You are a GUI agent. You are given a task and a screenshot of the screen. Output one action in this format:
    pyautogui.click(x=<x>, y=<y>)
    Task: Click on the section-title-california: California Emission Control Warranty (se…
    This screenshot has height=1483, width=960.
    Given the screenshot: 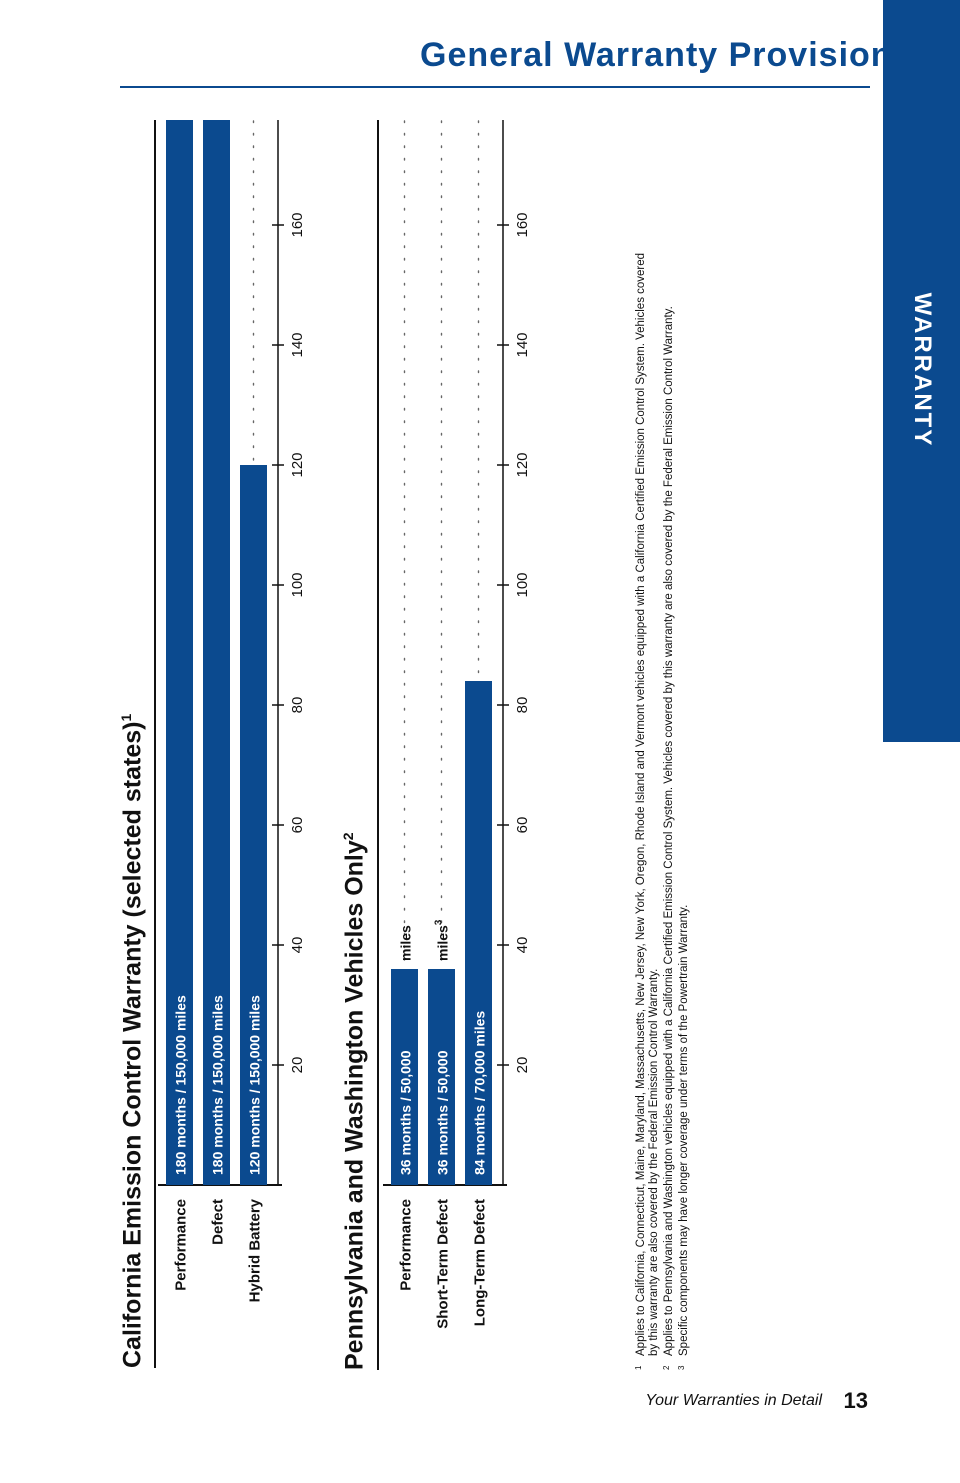 What is the action you would take?
    pyautogui.click(x=132, y=1040)
    